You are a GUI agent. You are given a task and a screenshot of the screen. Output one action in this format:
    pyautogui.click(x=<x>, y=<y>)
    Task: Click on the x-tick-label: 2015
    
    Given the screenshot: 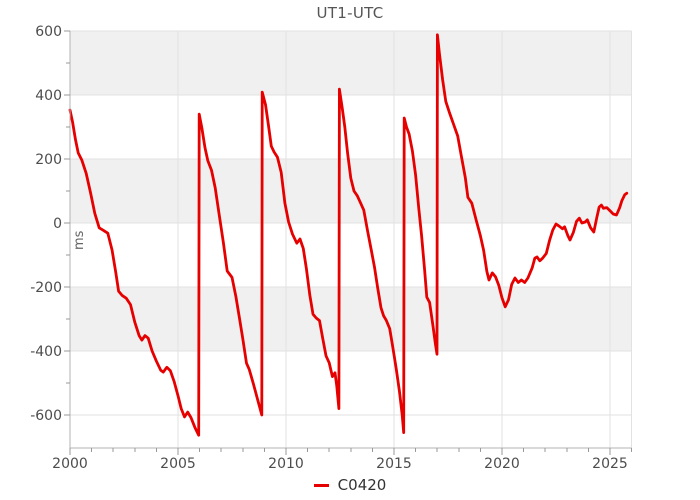 What is the action you would take?
    pyautogui.click(x=394, y=464)
    